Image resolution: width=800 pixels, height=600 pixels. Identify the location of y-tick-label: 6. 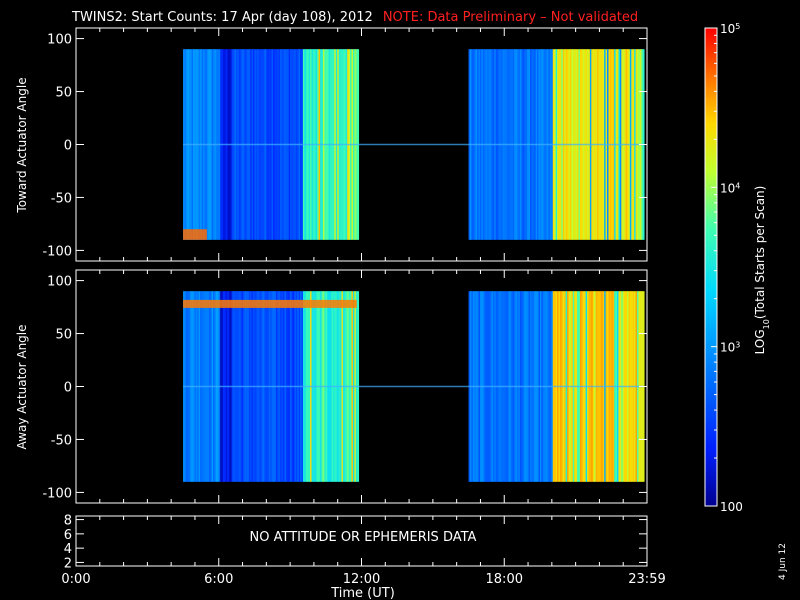
(68, 535).